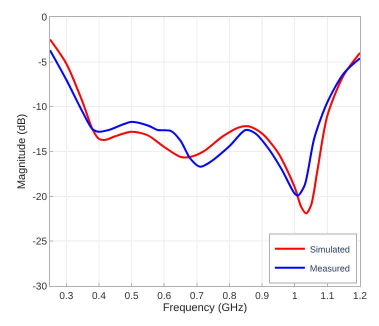 This screenshot has height=326, width=379. What do you see at coordinates (22, 152) in the screenshot?
I see `y-axis-title: Magnitude (dB)` at bounding box center [22, 152].